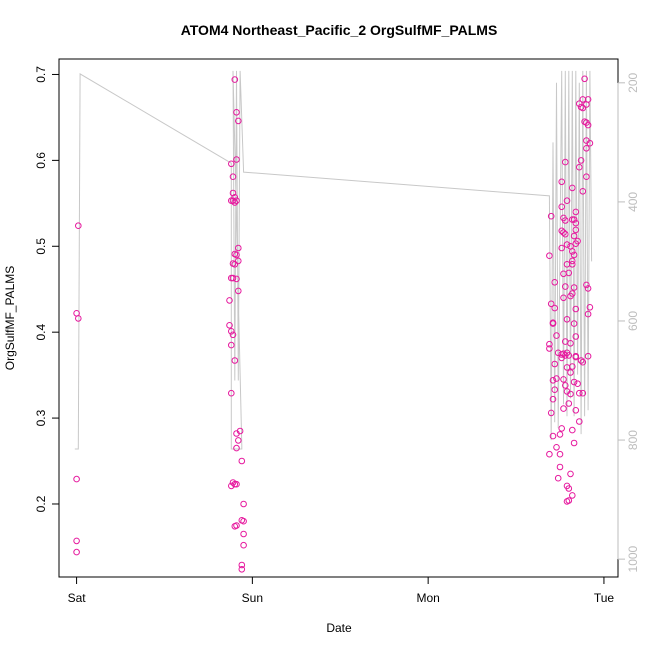 The height and width of the screenshot is (650, 650). What do you see at coordinates (77, 598) in the screenshot?
I see `x-tick-label: Sat` at bounding box center [77, 598].